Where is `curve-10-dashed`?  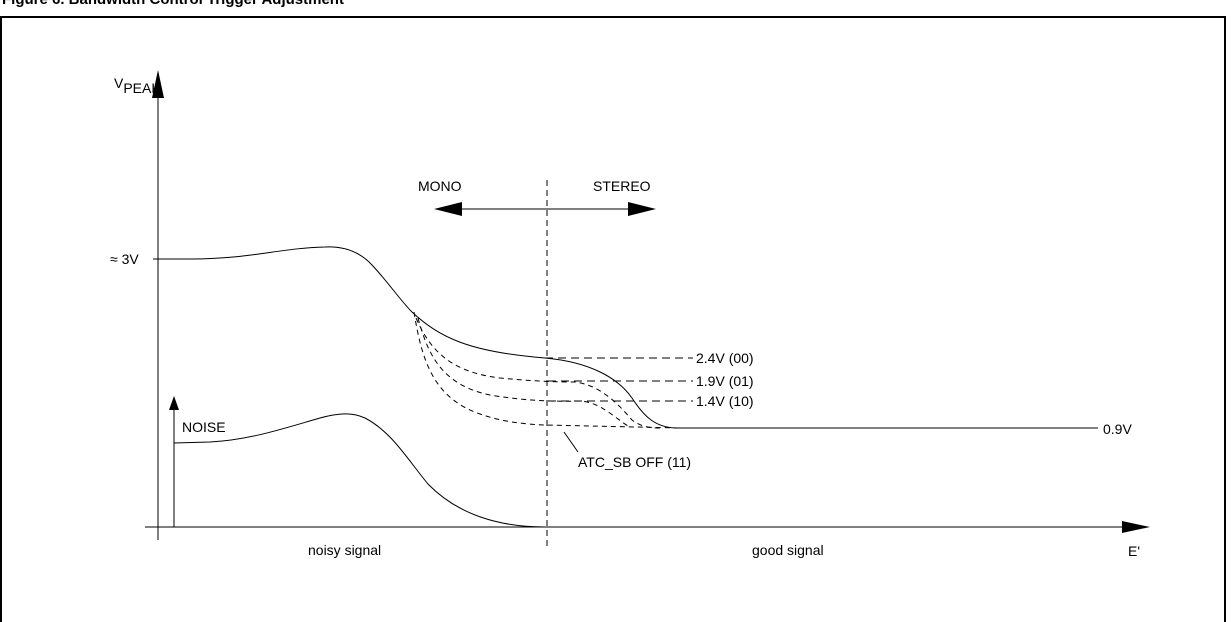 curve-10-dashed is located at coordinates (523, 372).